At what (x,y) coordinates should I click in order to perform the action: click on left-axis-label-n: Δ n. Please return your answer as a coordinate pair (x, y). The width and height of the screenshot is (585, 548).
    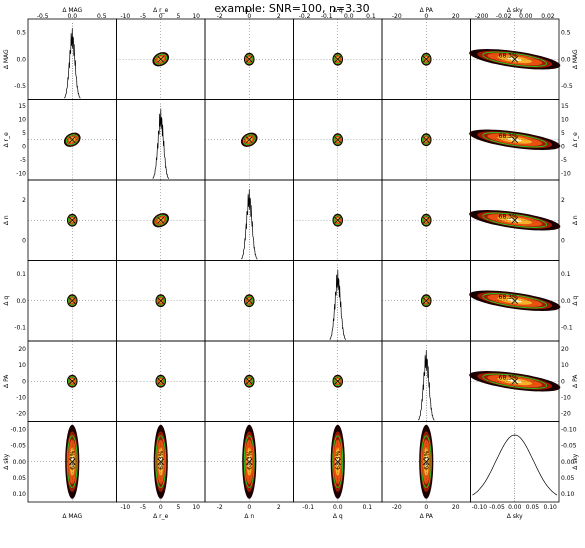
    Looking at the image, I should click on (6, 220).